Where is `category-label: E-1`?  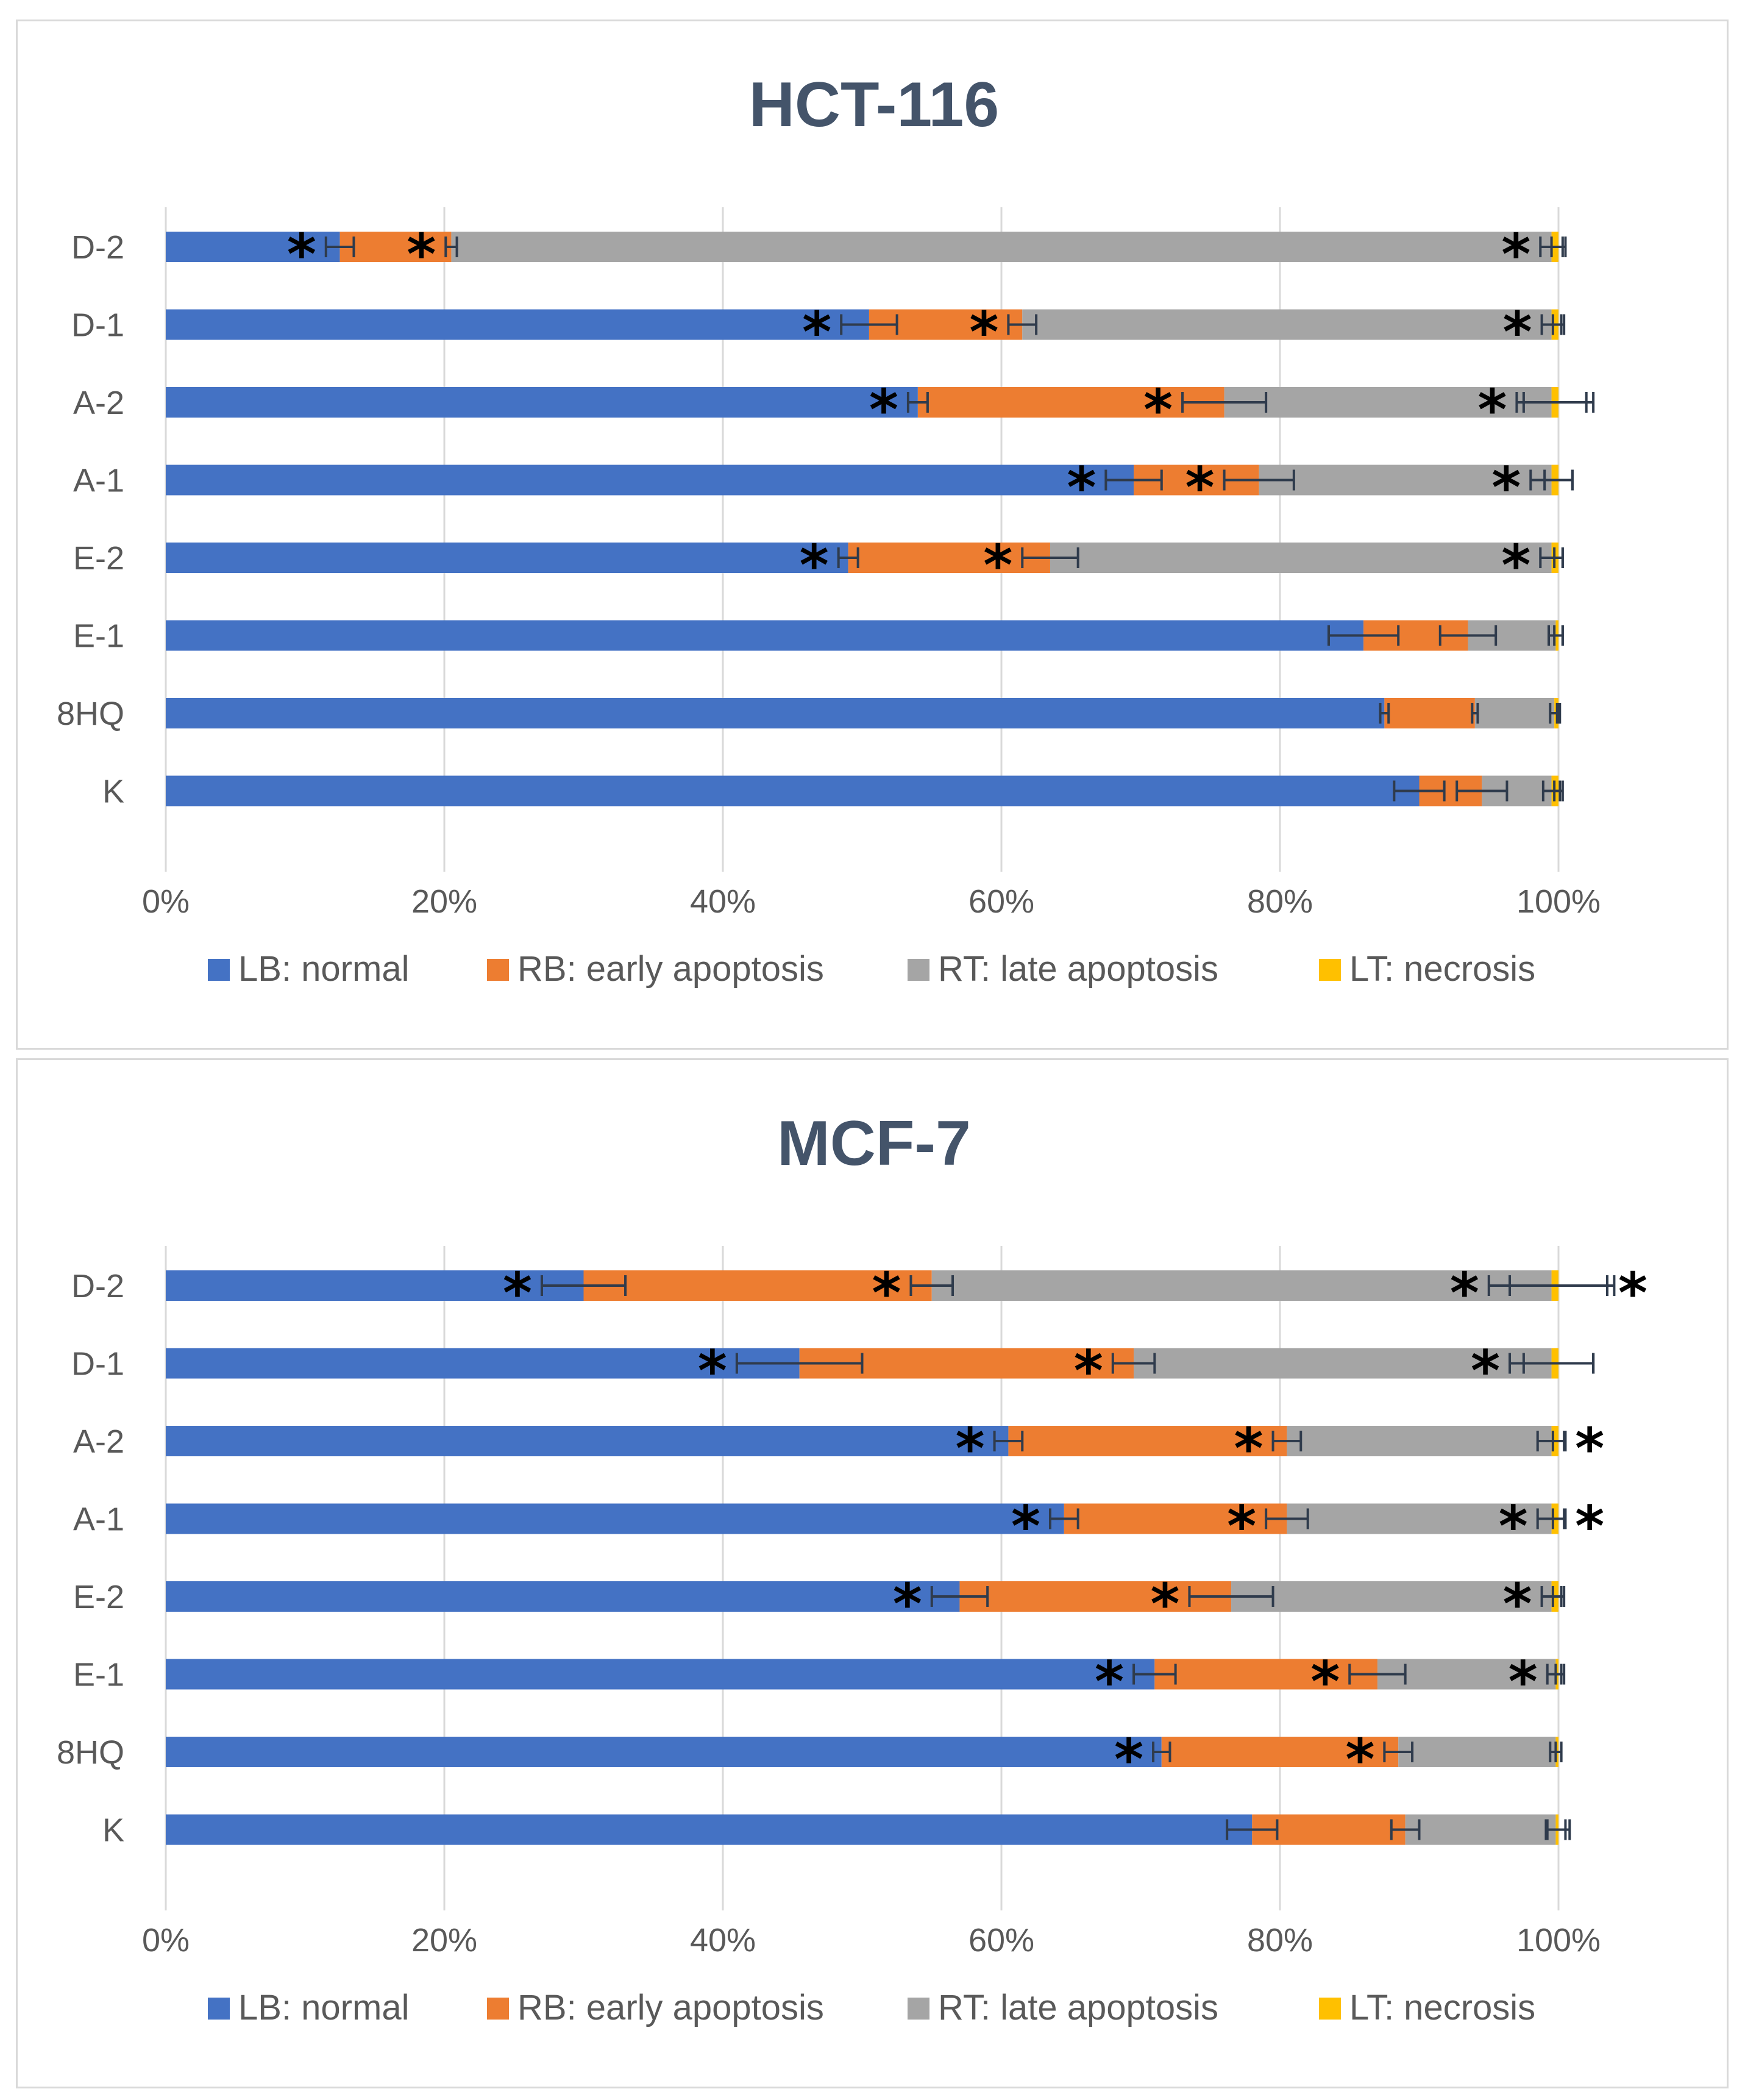 category-label: E-1 is located at coordinates (98, 636).